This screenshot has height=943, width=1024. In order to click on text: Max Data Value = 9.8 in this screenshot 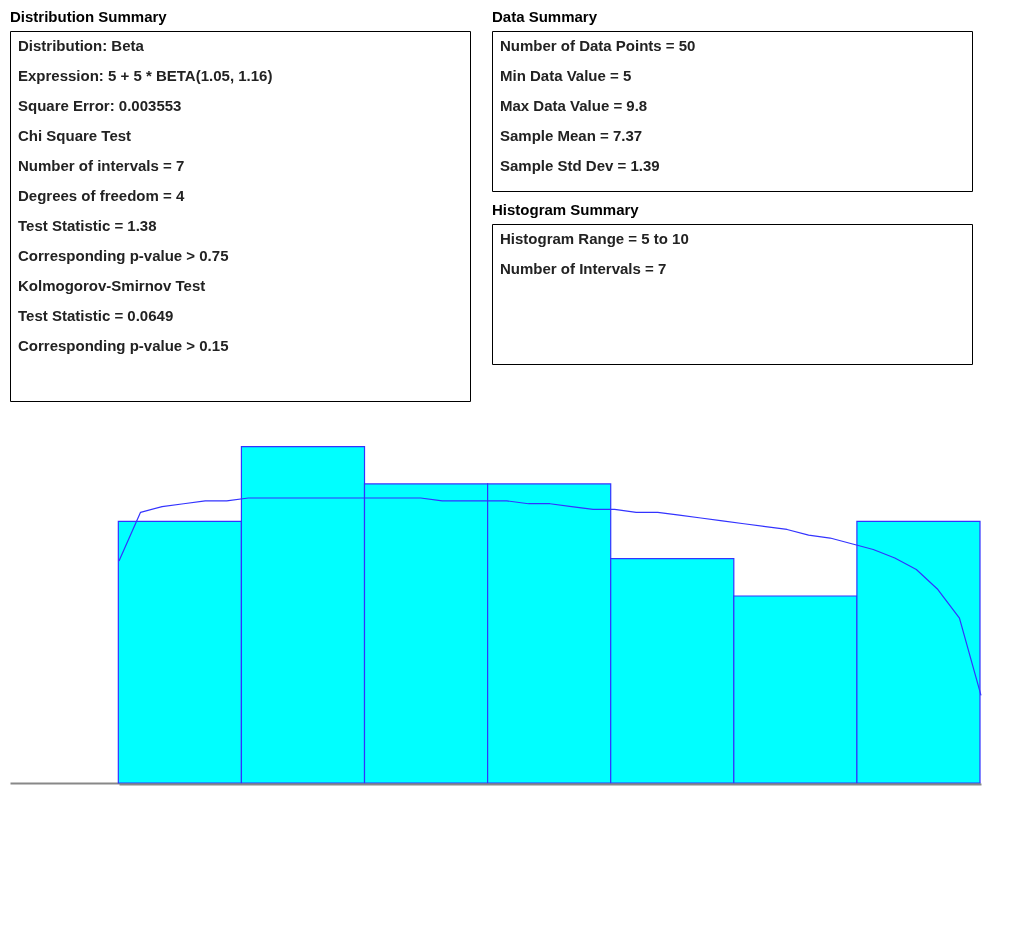, I will do `click(574, 105)`.